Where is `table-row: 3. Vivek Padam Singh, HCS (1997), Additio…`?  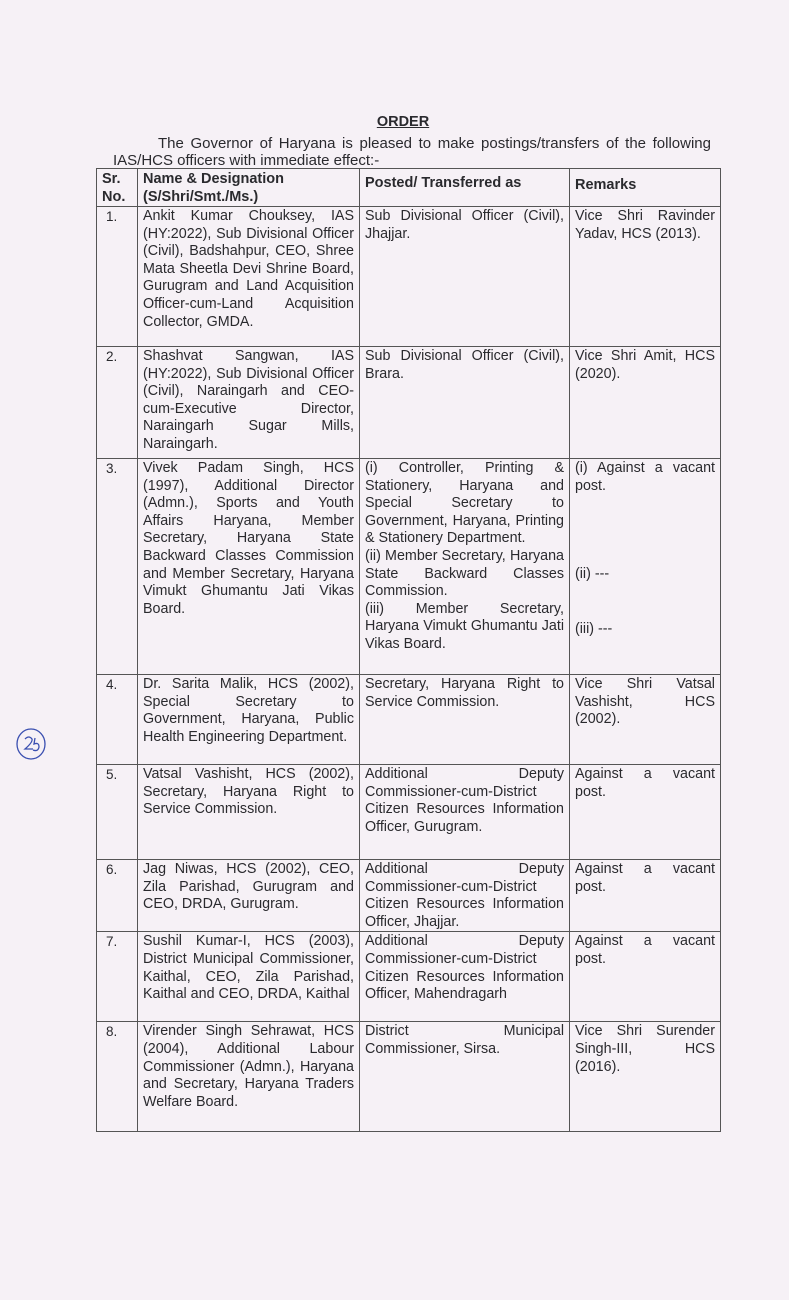
table-row: 3. Vivek Padam Singh, HCS (1997), Additio… is located at coordinates (408, 566).